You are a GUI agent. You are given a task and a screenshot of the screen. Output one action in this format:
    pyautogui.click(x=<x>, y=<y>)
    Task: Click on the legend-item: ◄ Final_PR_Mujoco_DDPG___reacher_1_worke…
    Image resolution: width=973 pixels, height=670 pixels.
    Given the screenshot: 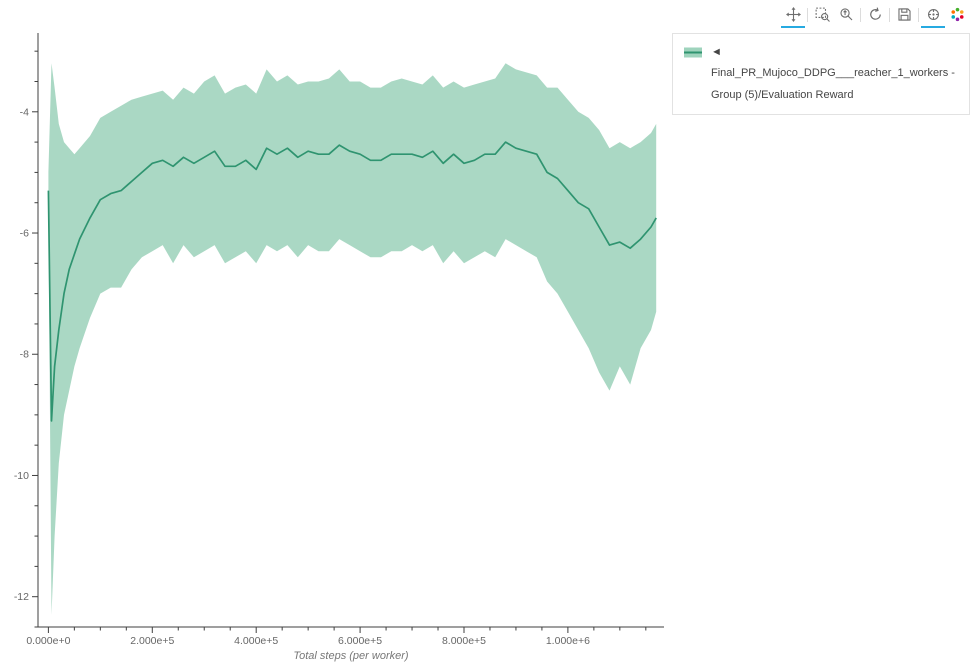 What is the action you would take?
    pyautogui.click(x=821, y=74)
    